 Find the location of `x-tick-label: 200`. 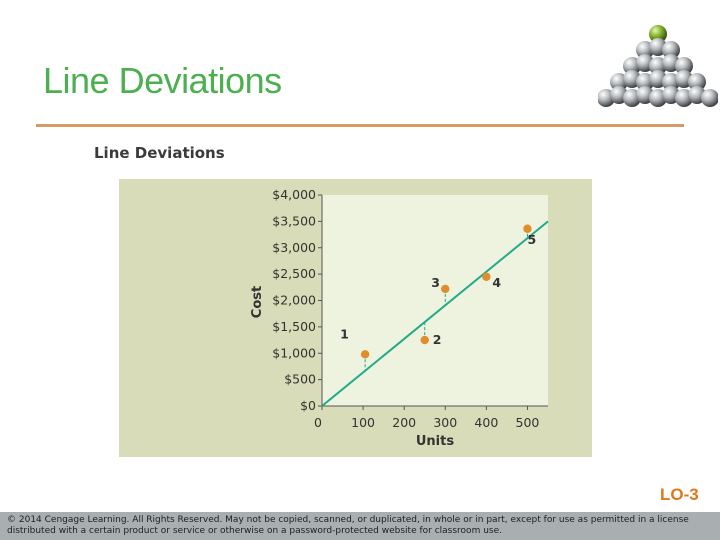

x-tick-label: 200 is located at coordinates (404, 422).